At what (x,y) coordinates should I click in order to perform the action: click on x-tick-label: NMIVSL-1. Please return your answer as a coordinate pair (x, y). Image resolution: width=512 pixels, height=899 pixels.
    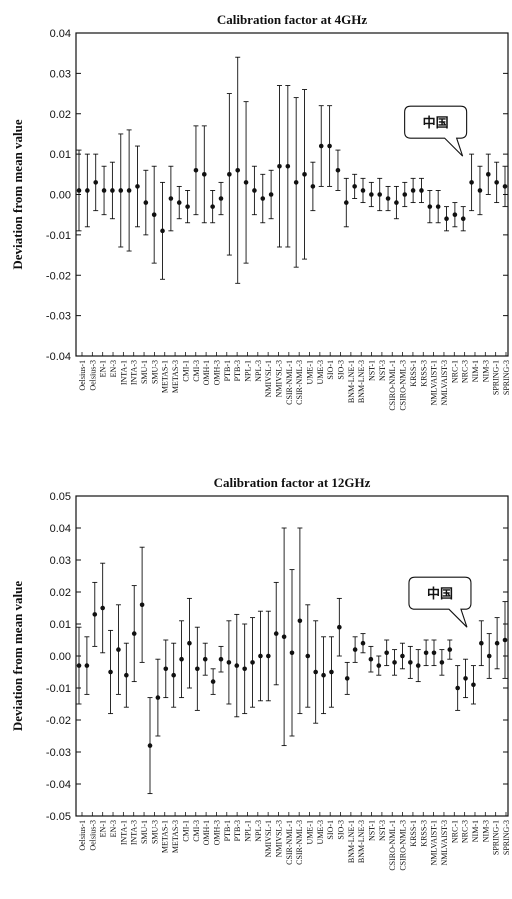
    Looking at the image, I should click on (268, 378).